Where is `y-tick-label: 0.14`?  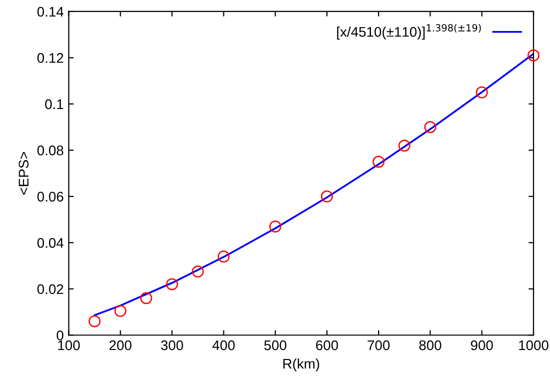
y-tick-label: 0.14 is located at coordinates (50, 11).